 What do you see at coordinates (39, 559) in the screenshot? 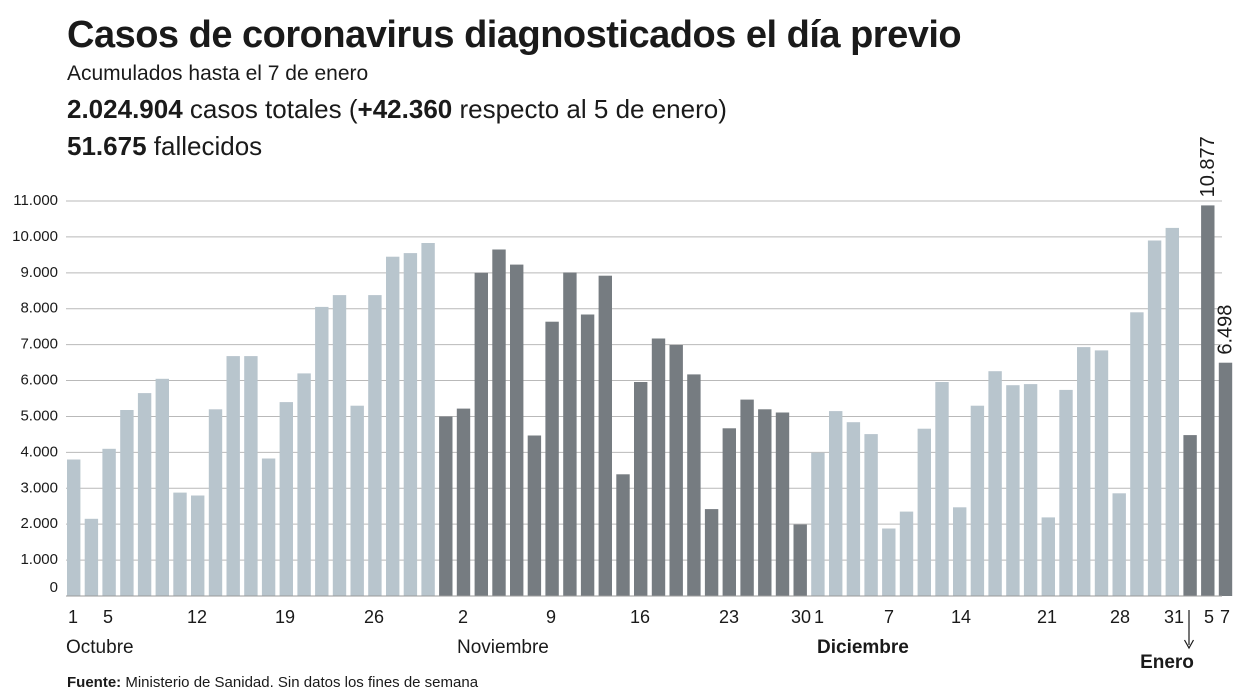
I see `y-tick-label: 1.000` at bounding box center [39, 559].